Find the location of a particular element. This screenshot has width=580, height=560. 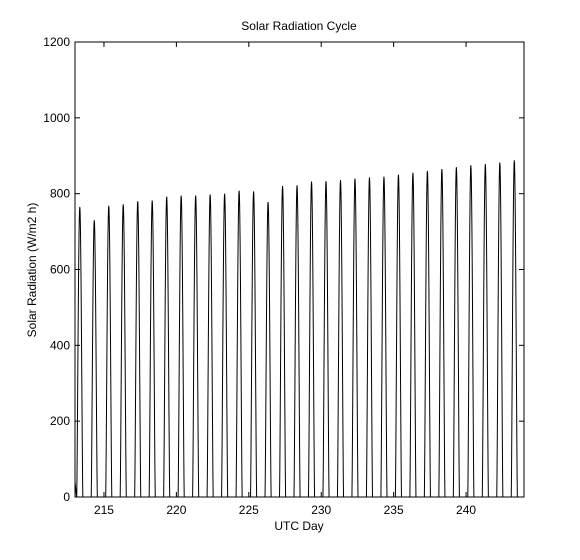

x-axis-label: UTC Day is located at coordinates (298, 526).